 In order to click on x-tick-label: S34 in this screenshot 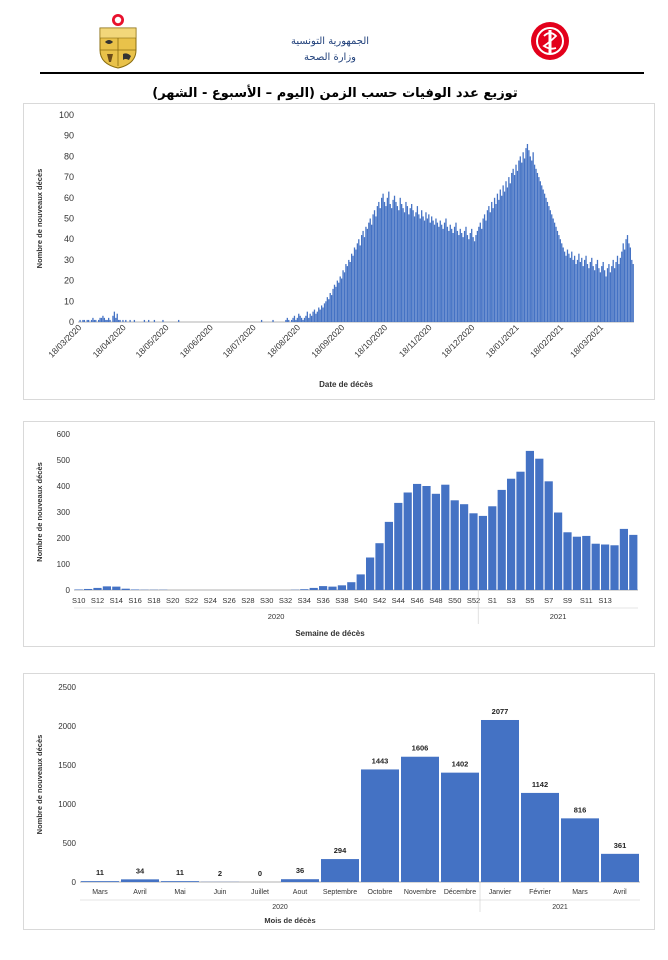, I will do `click(304, 600)`.